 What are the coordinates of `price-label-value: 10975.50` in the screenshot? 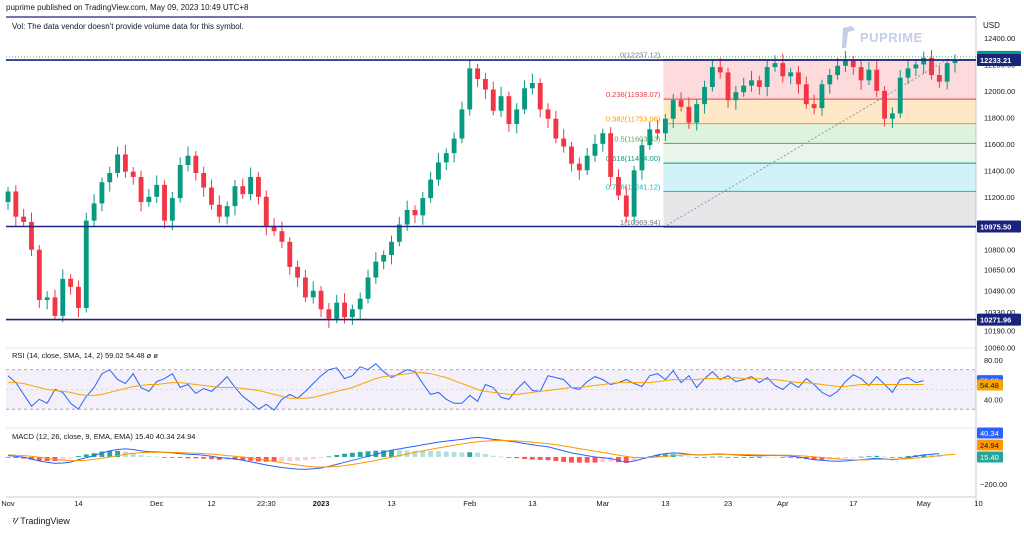 It's located at (995, 226).